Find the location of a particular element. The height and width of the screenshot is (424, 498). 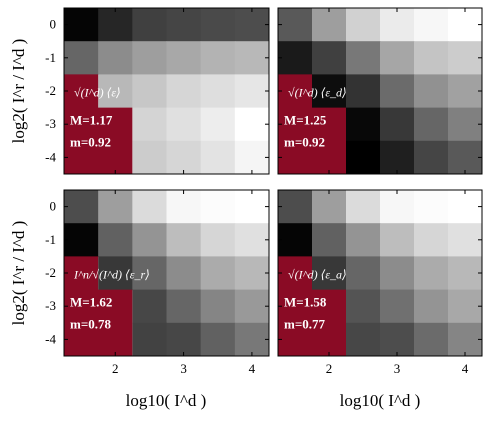

panel-formula: √(I^d) ⟨ε_d⟩ is located at coordinates (317, 92).